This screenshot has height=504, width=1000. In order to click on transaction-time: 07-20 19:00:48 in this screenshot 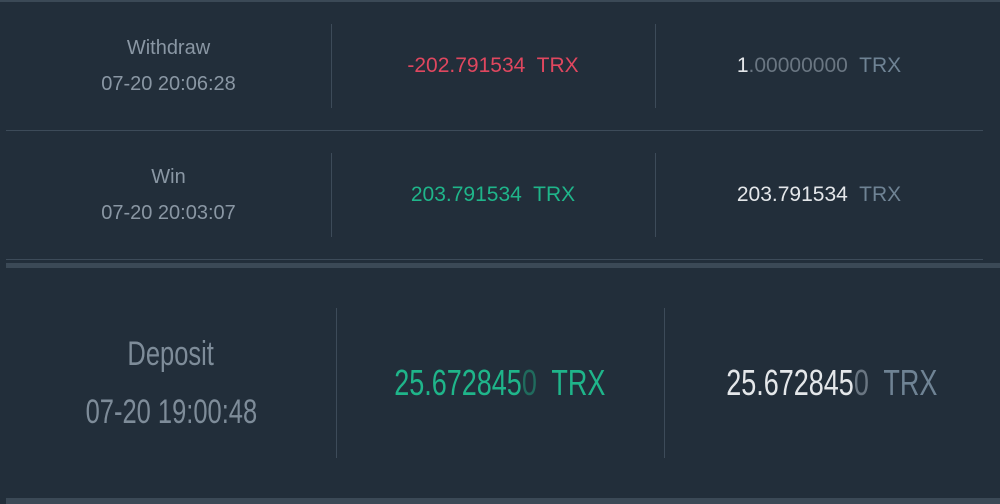, I will do `click(171, 412)`.